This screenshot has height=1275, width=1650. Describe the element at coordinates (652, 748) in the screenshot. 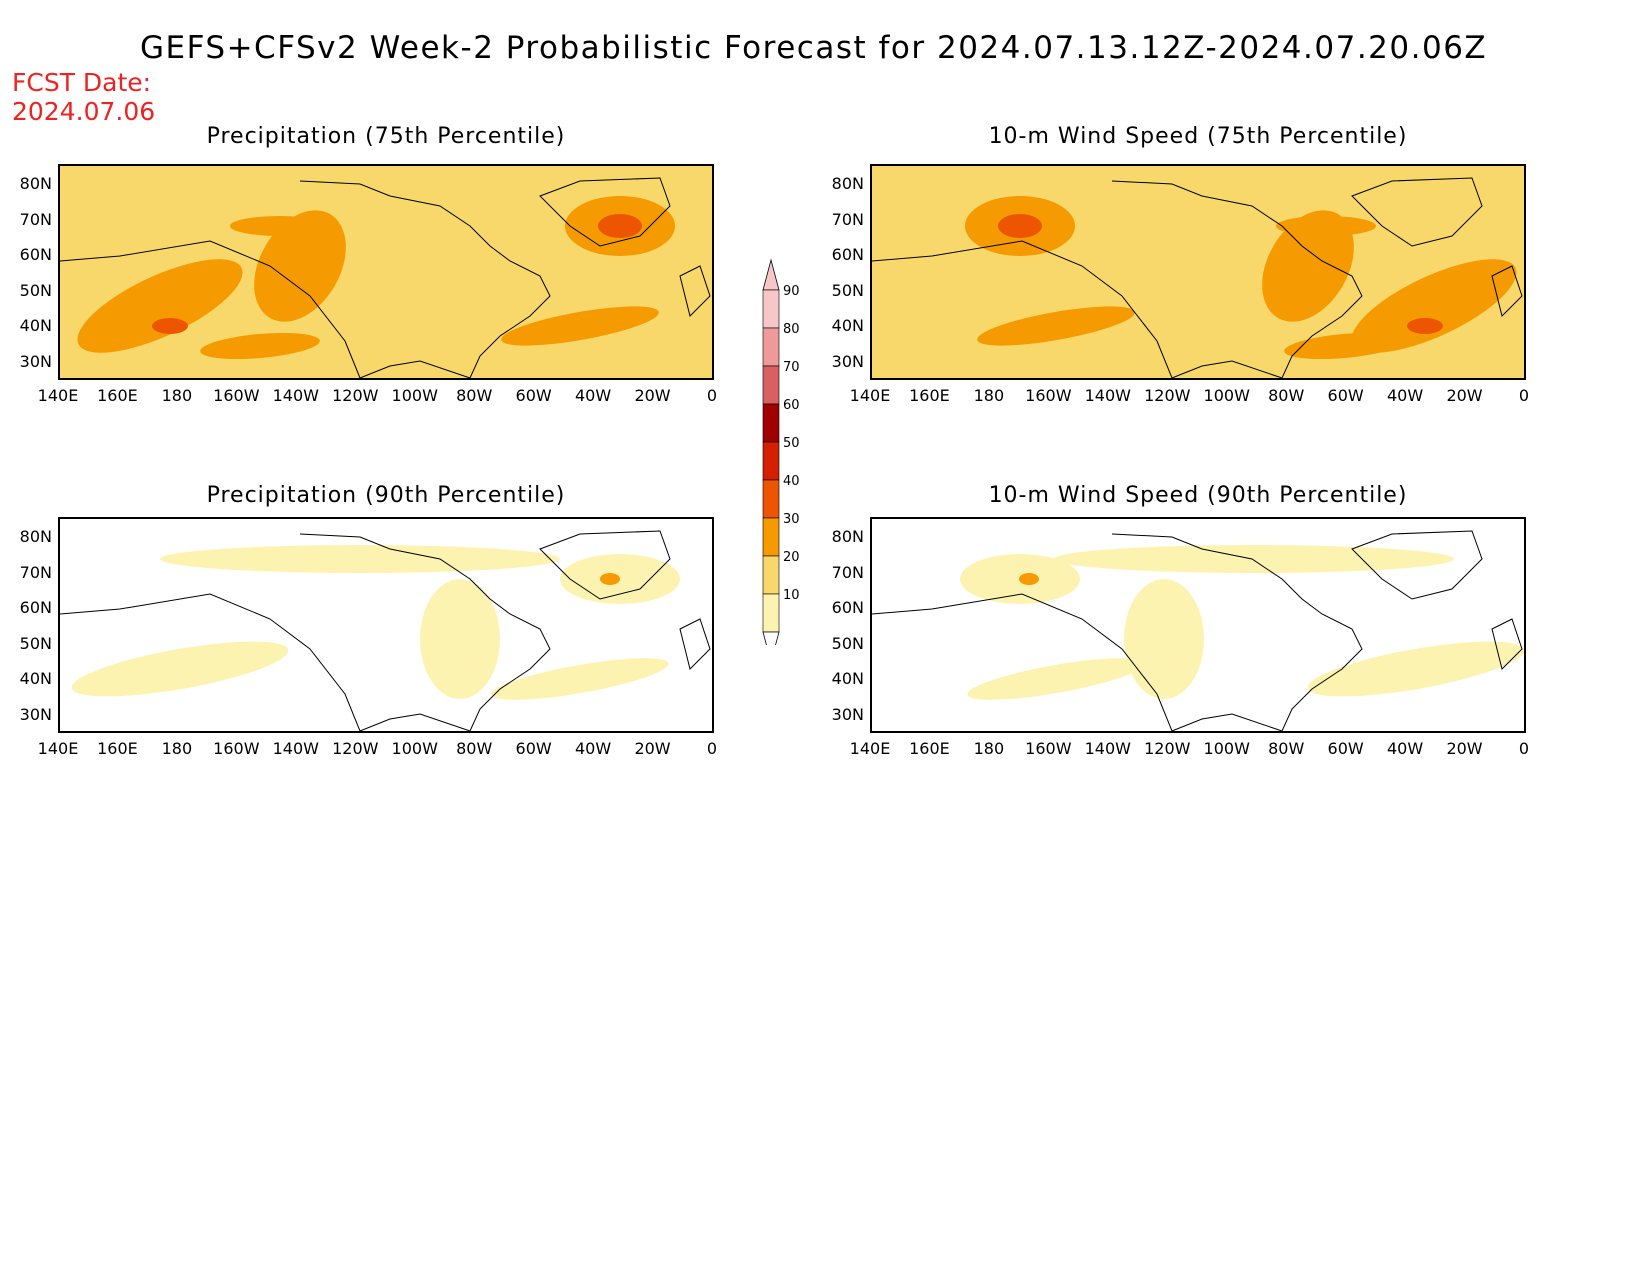

I see `lon-label: 20W` at that location.